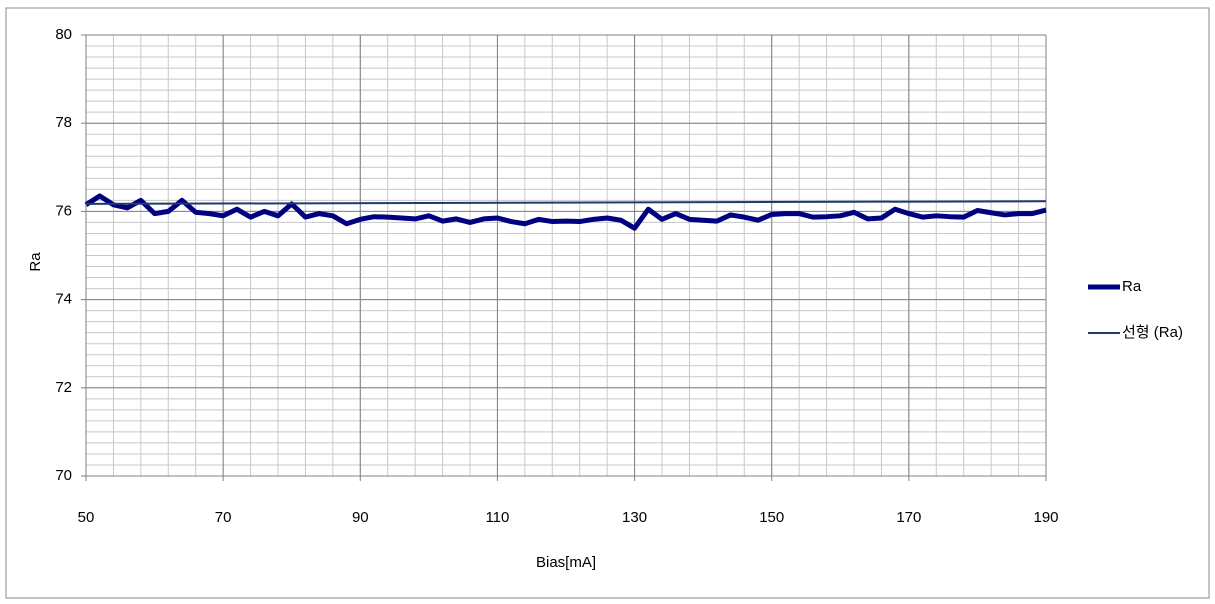  I want to click on y-tick-label: 72, so click(63, 387).